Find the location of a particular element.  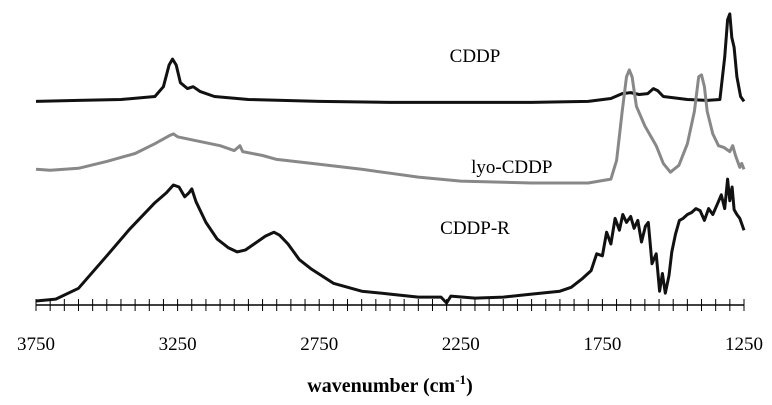

x-axis: 3750 3250 2750 2250 1750 1250 is located at coordinates (390, 327).